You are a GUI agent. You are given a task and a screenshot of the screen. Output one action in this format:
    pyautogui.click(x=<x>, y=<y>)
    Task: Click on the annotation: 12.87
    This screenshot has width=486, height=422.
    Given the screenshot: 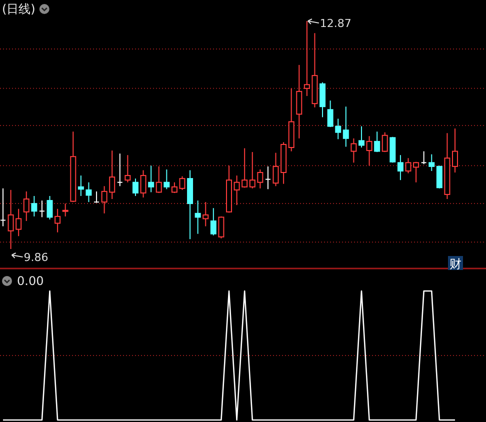 What is the action you would take?
    pyautogui.click(x=336, y=23)
    